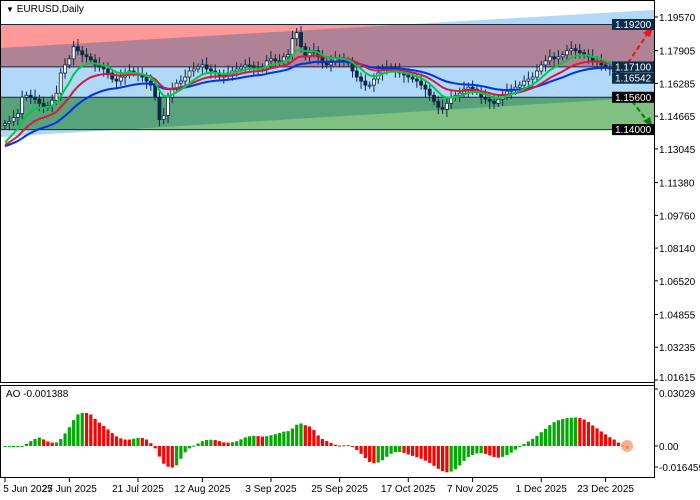 The height and width of the screenshot is (500, 700). I want to click on x-tick-label: 27 Jun 2025, so click(69, 489).